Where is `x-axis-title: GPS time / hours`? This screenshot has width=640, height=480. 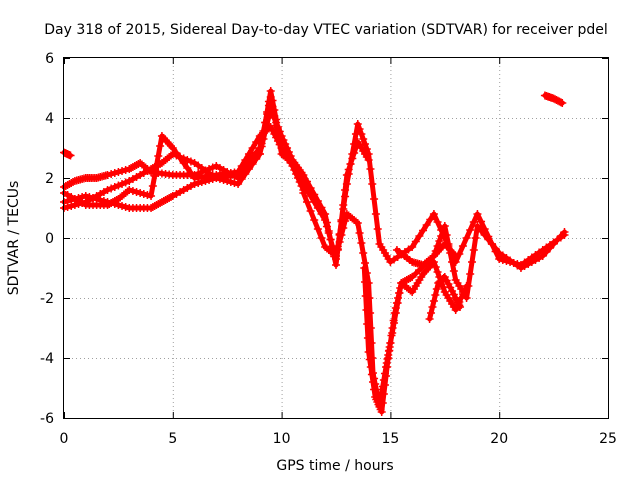 x-axis-title: GPS time / hours is located at coordinates (334, 466).